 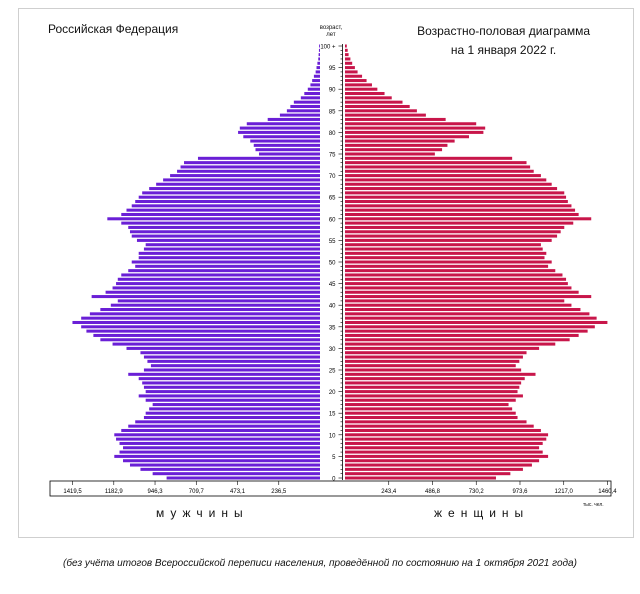 What do you see at coordinates (331, 28) in the screenshot?
I see `age-axis-header-line1: возраст,` at bounding box center [331, 28].